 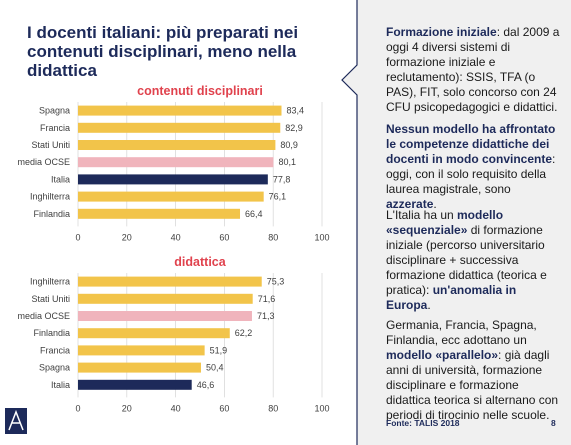 I want to click on value-label: 71,6, so click(x=267, y=299).